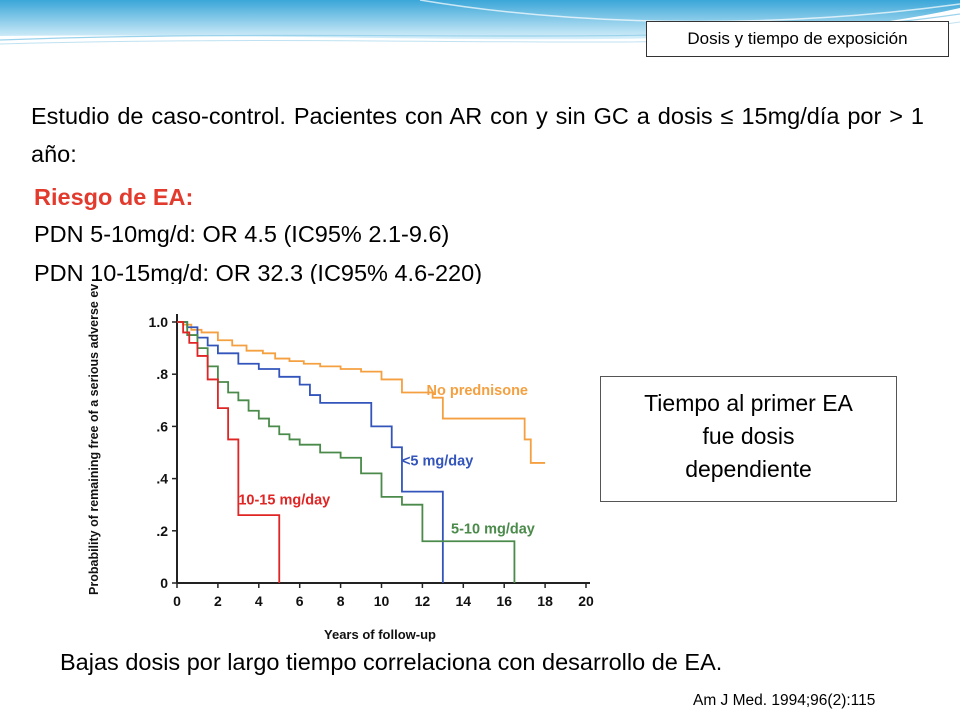 The image size is (960, 720). Describe the element at coordinates (477, 391) in the screenshot. I see `series-label-0: No prednisone` at that location.